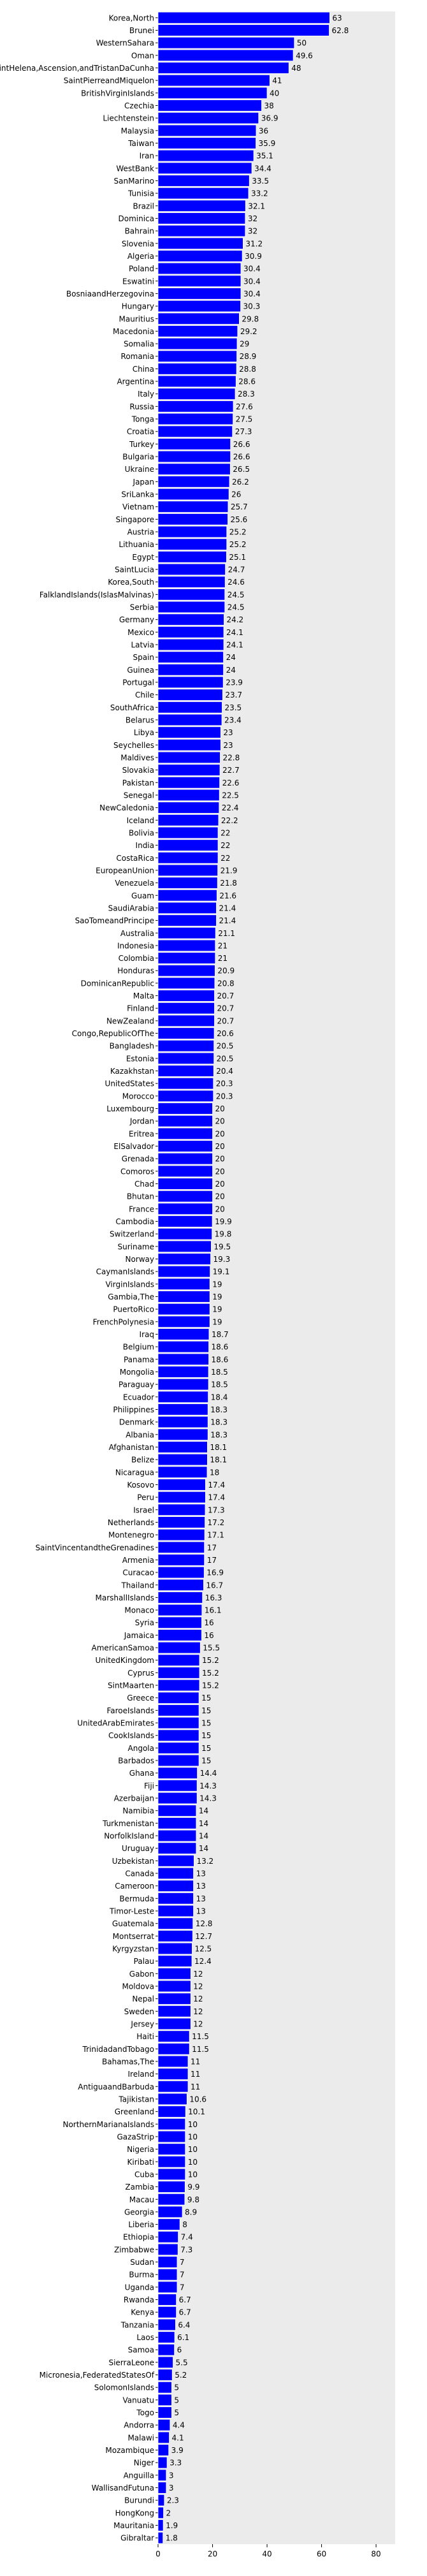  What do you see at coordinates (141, 1749) in the screenshot?
I see `y-tick-label: Angola` at bounding box center [141, 1749].